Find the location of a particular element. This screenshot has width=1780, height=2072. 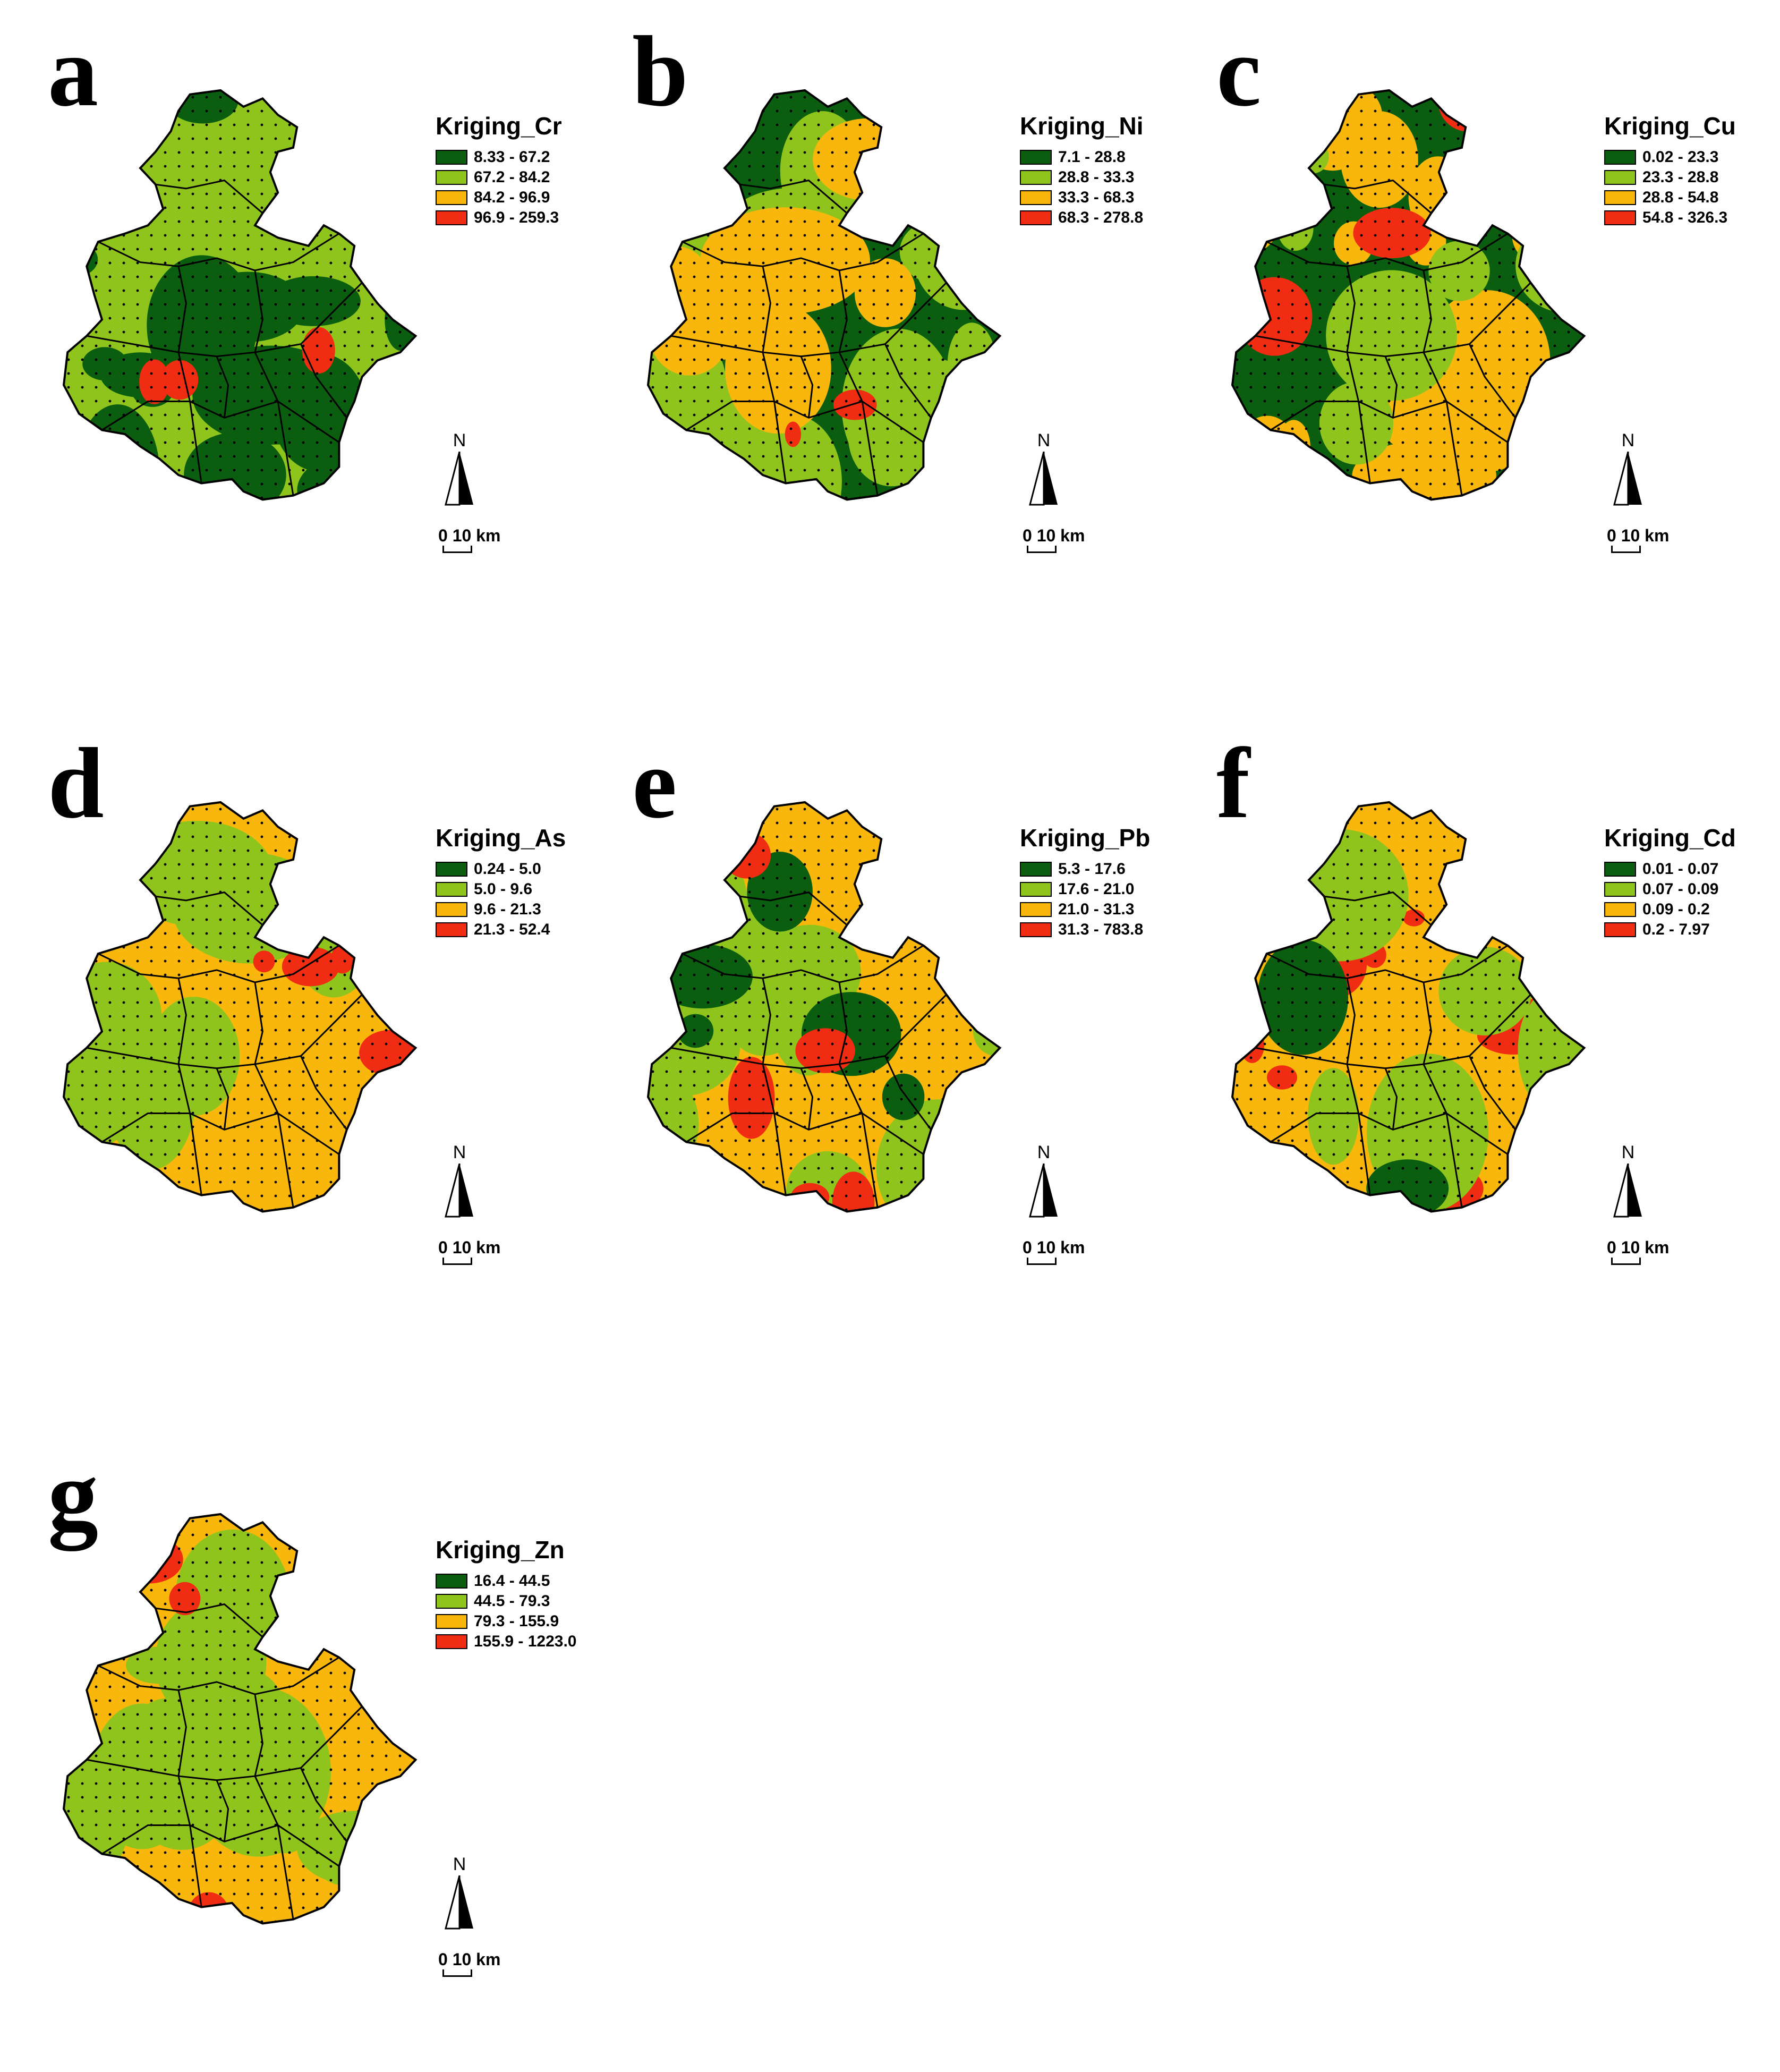

legend-label: 17.6 - 21.0 is located at coordinates (1096, 889).